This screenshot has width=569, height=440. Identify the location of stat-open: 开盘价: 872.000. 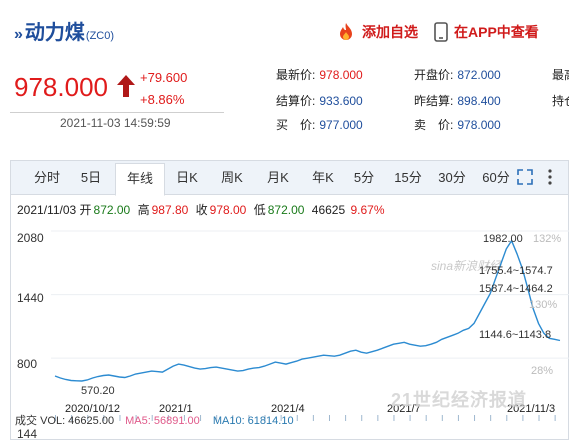
(457, 74).